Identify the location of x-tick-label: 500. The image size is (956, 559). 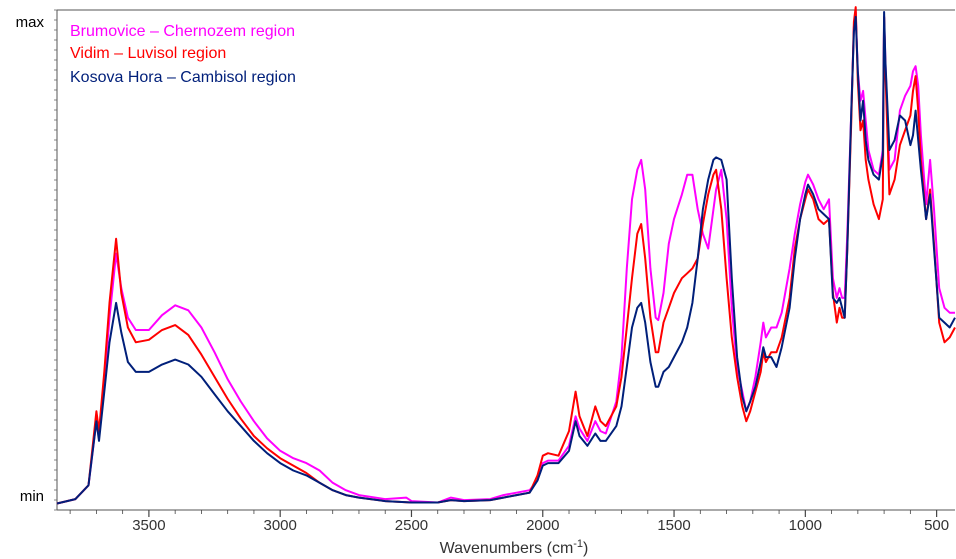
(936, 525).